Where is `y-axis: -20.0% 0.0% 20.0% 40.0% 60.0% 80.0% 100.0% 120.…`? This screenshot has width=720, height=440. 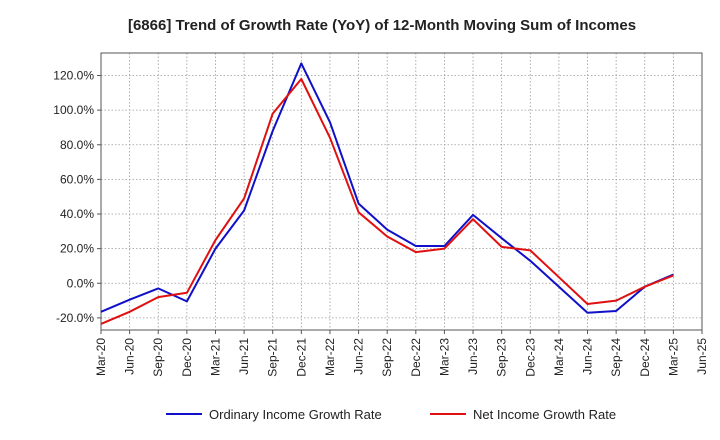 y-axis: -20.0% 0.0% 20.0% 40.0% 60.0% 80.0% 100.0% 120.… is located at coordinates (77, 197).